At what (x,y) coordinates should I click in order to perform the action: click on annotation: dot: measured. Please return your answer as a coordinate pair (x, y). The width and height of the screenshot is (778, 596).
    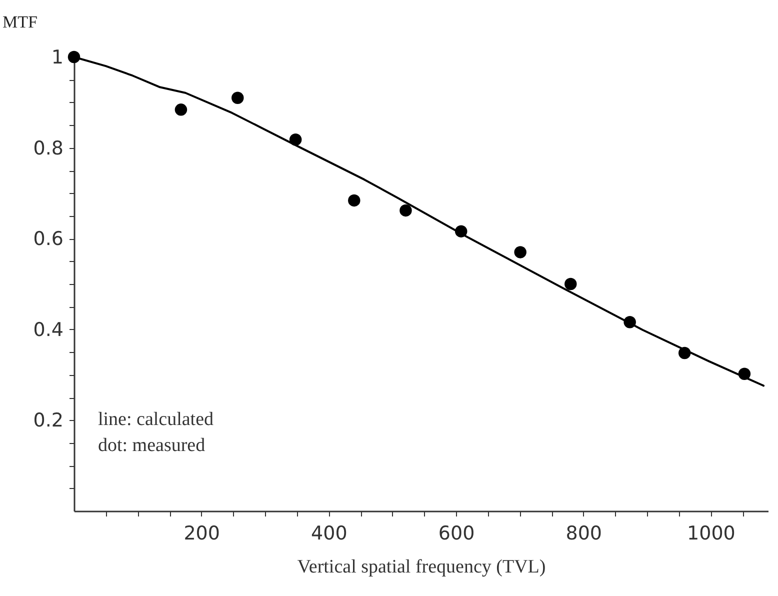
    Looking at the image, I should click on (152, 445).